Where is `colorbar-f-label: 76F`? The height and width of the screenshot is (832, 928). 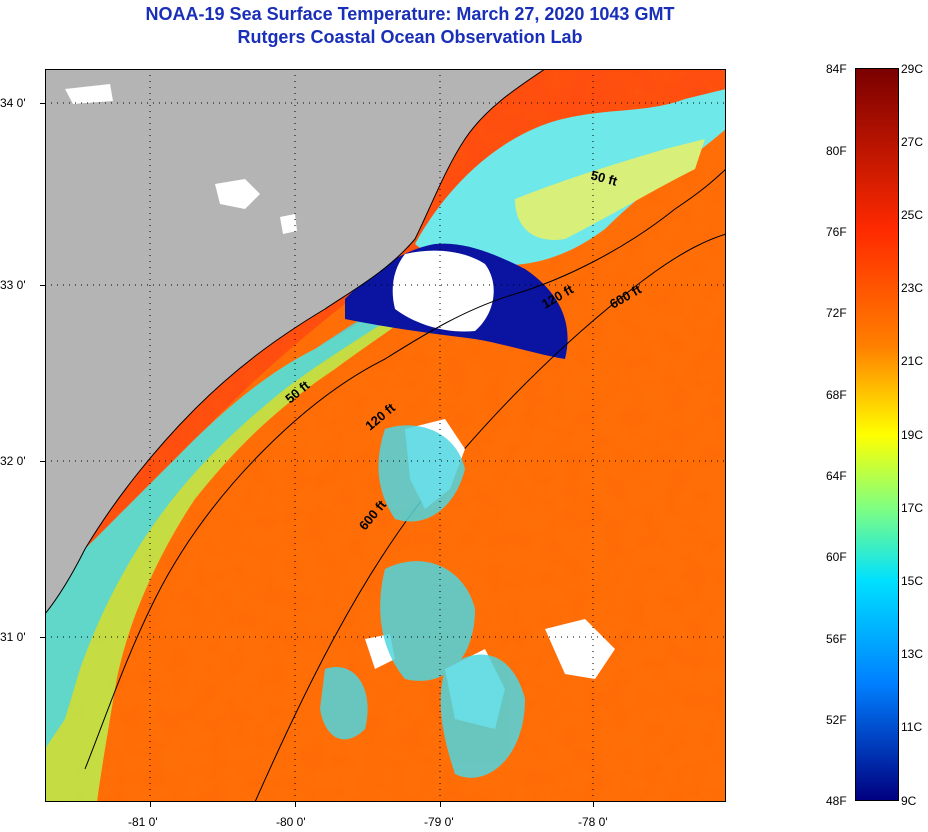 colorbar-f-label: 76F is located at coordinates (836, 232).